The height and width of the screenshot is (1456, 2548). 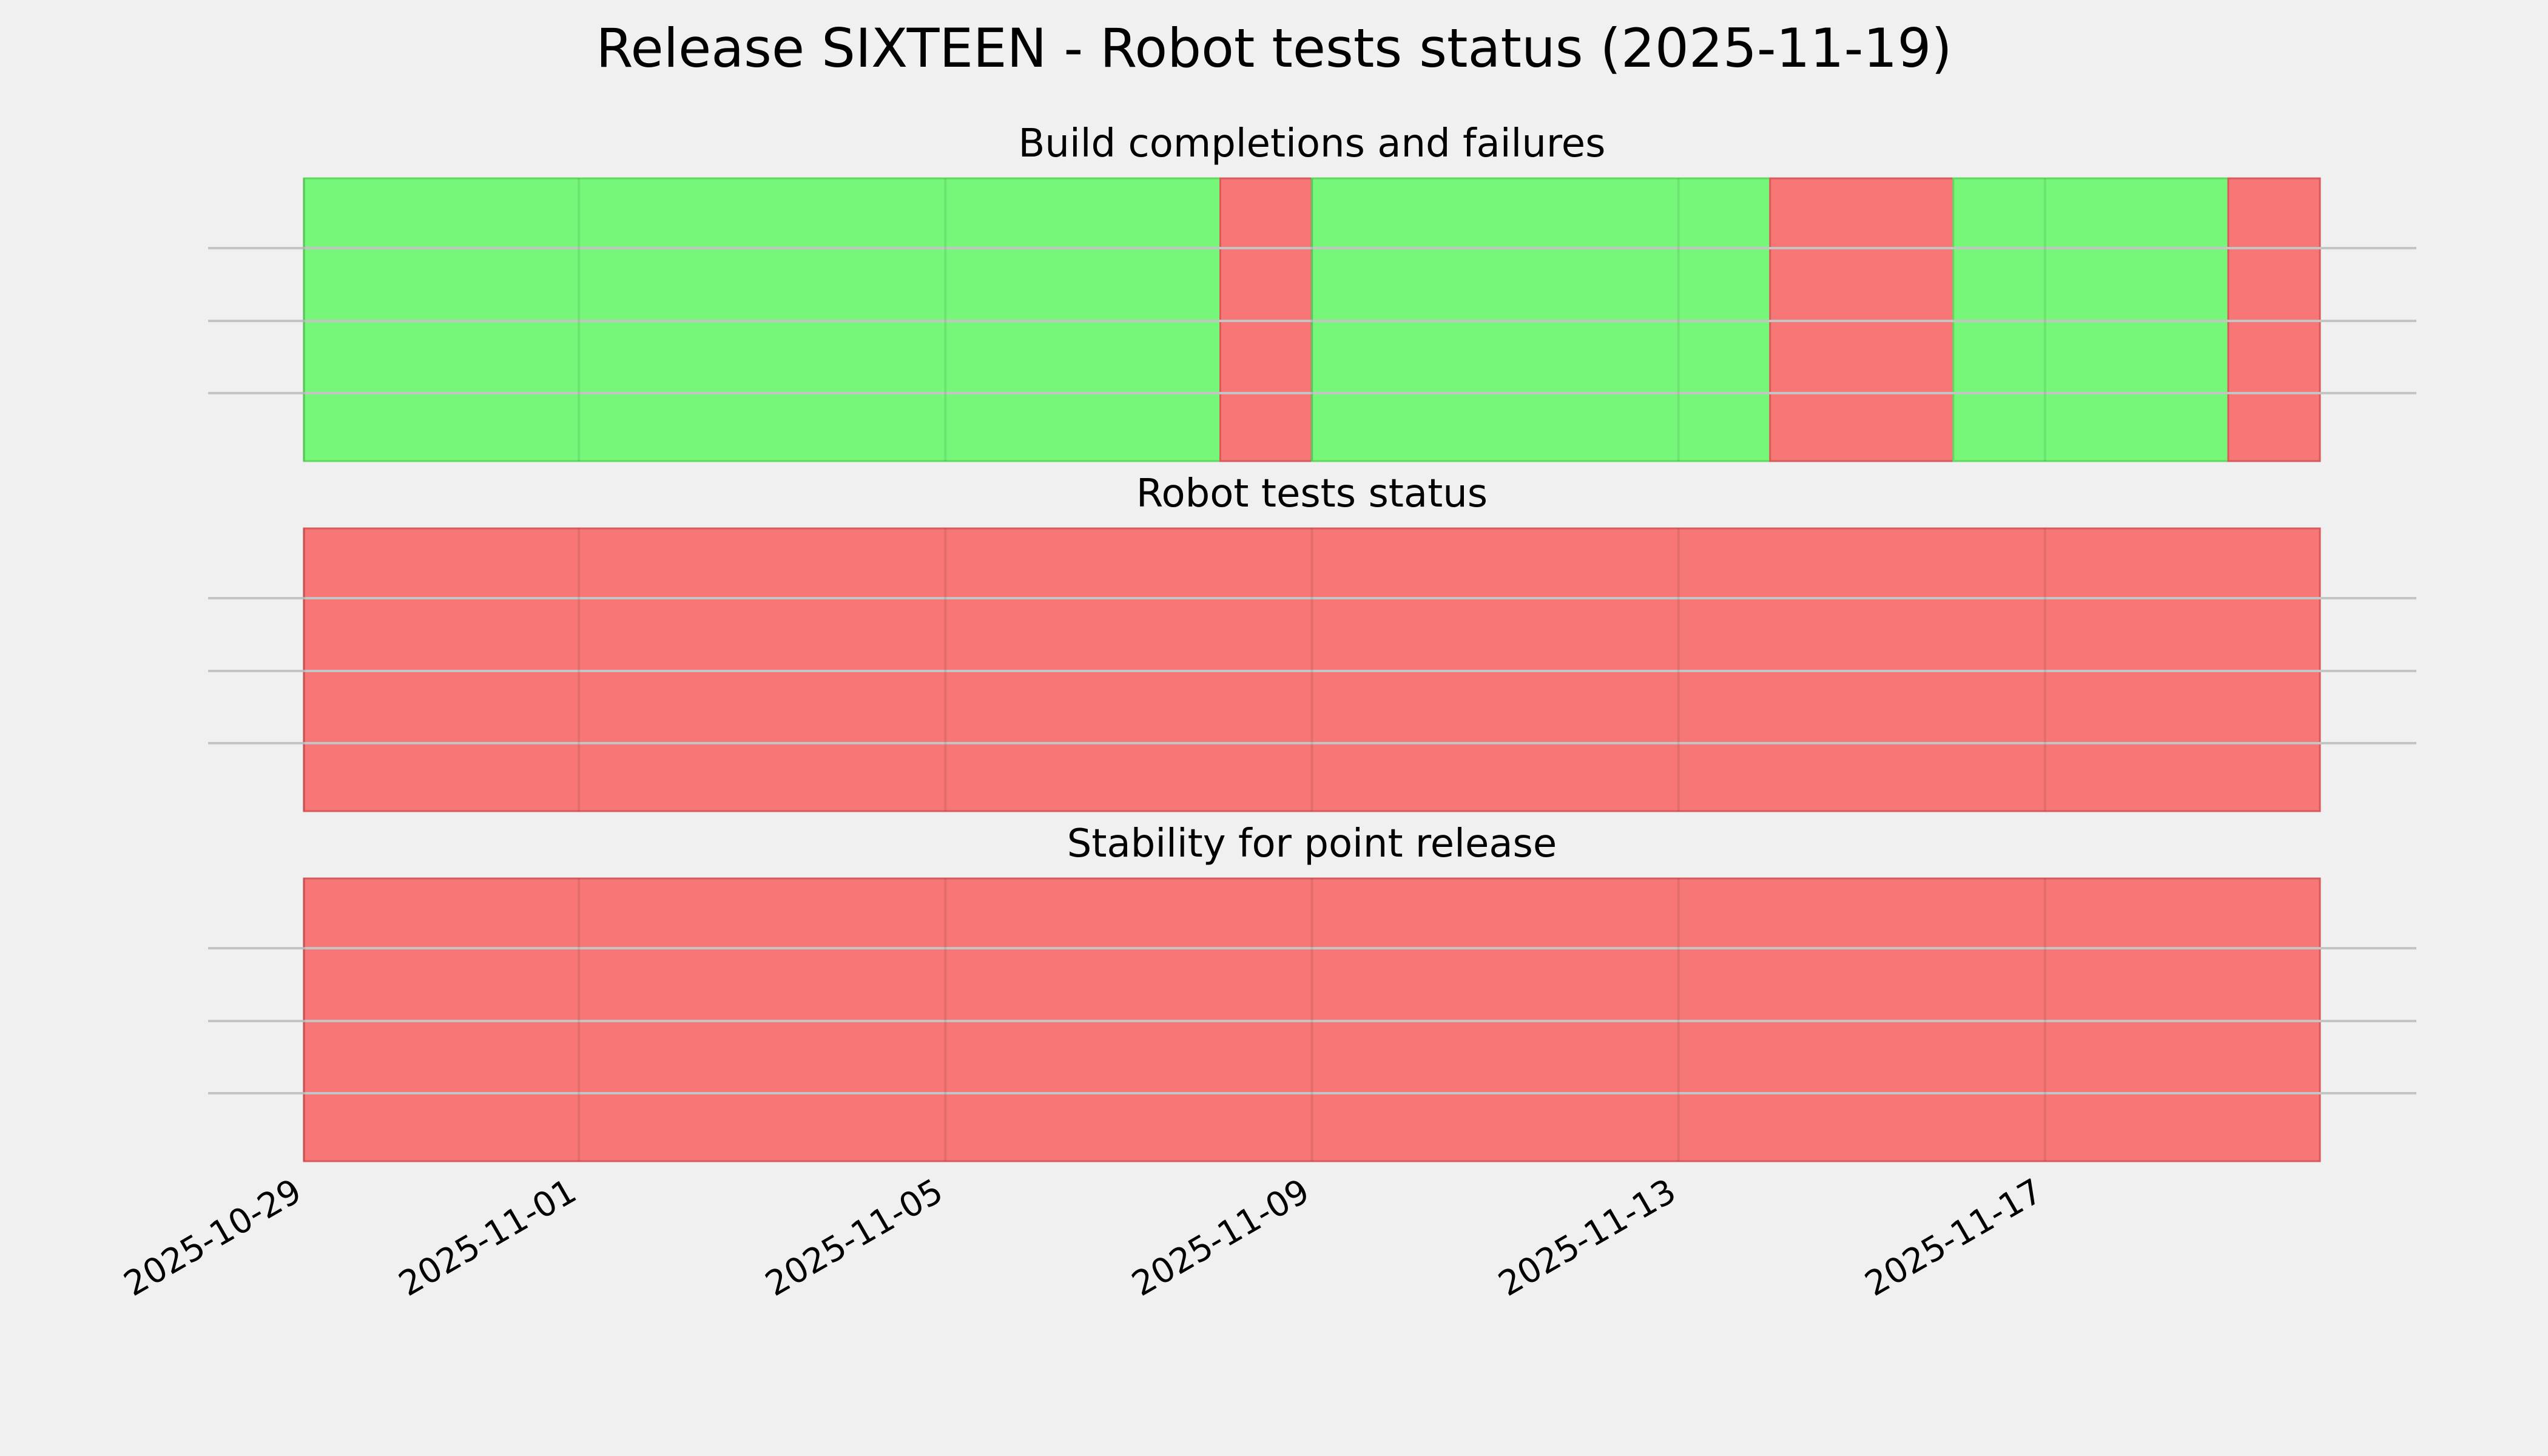 What do you see at coordinates (854, 1237) in the screenshot?
I see `x-tick-label: 2025-11-05` at bounding box center [854, 1237].